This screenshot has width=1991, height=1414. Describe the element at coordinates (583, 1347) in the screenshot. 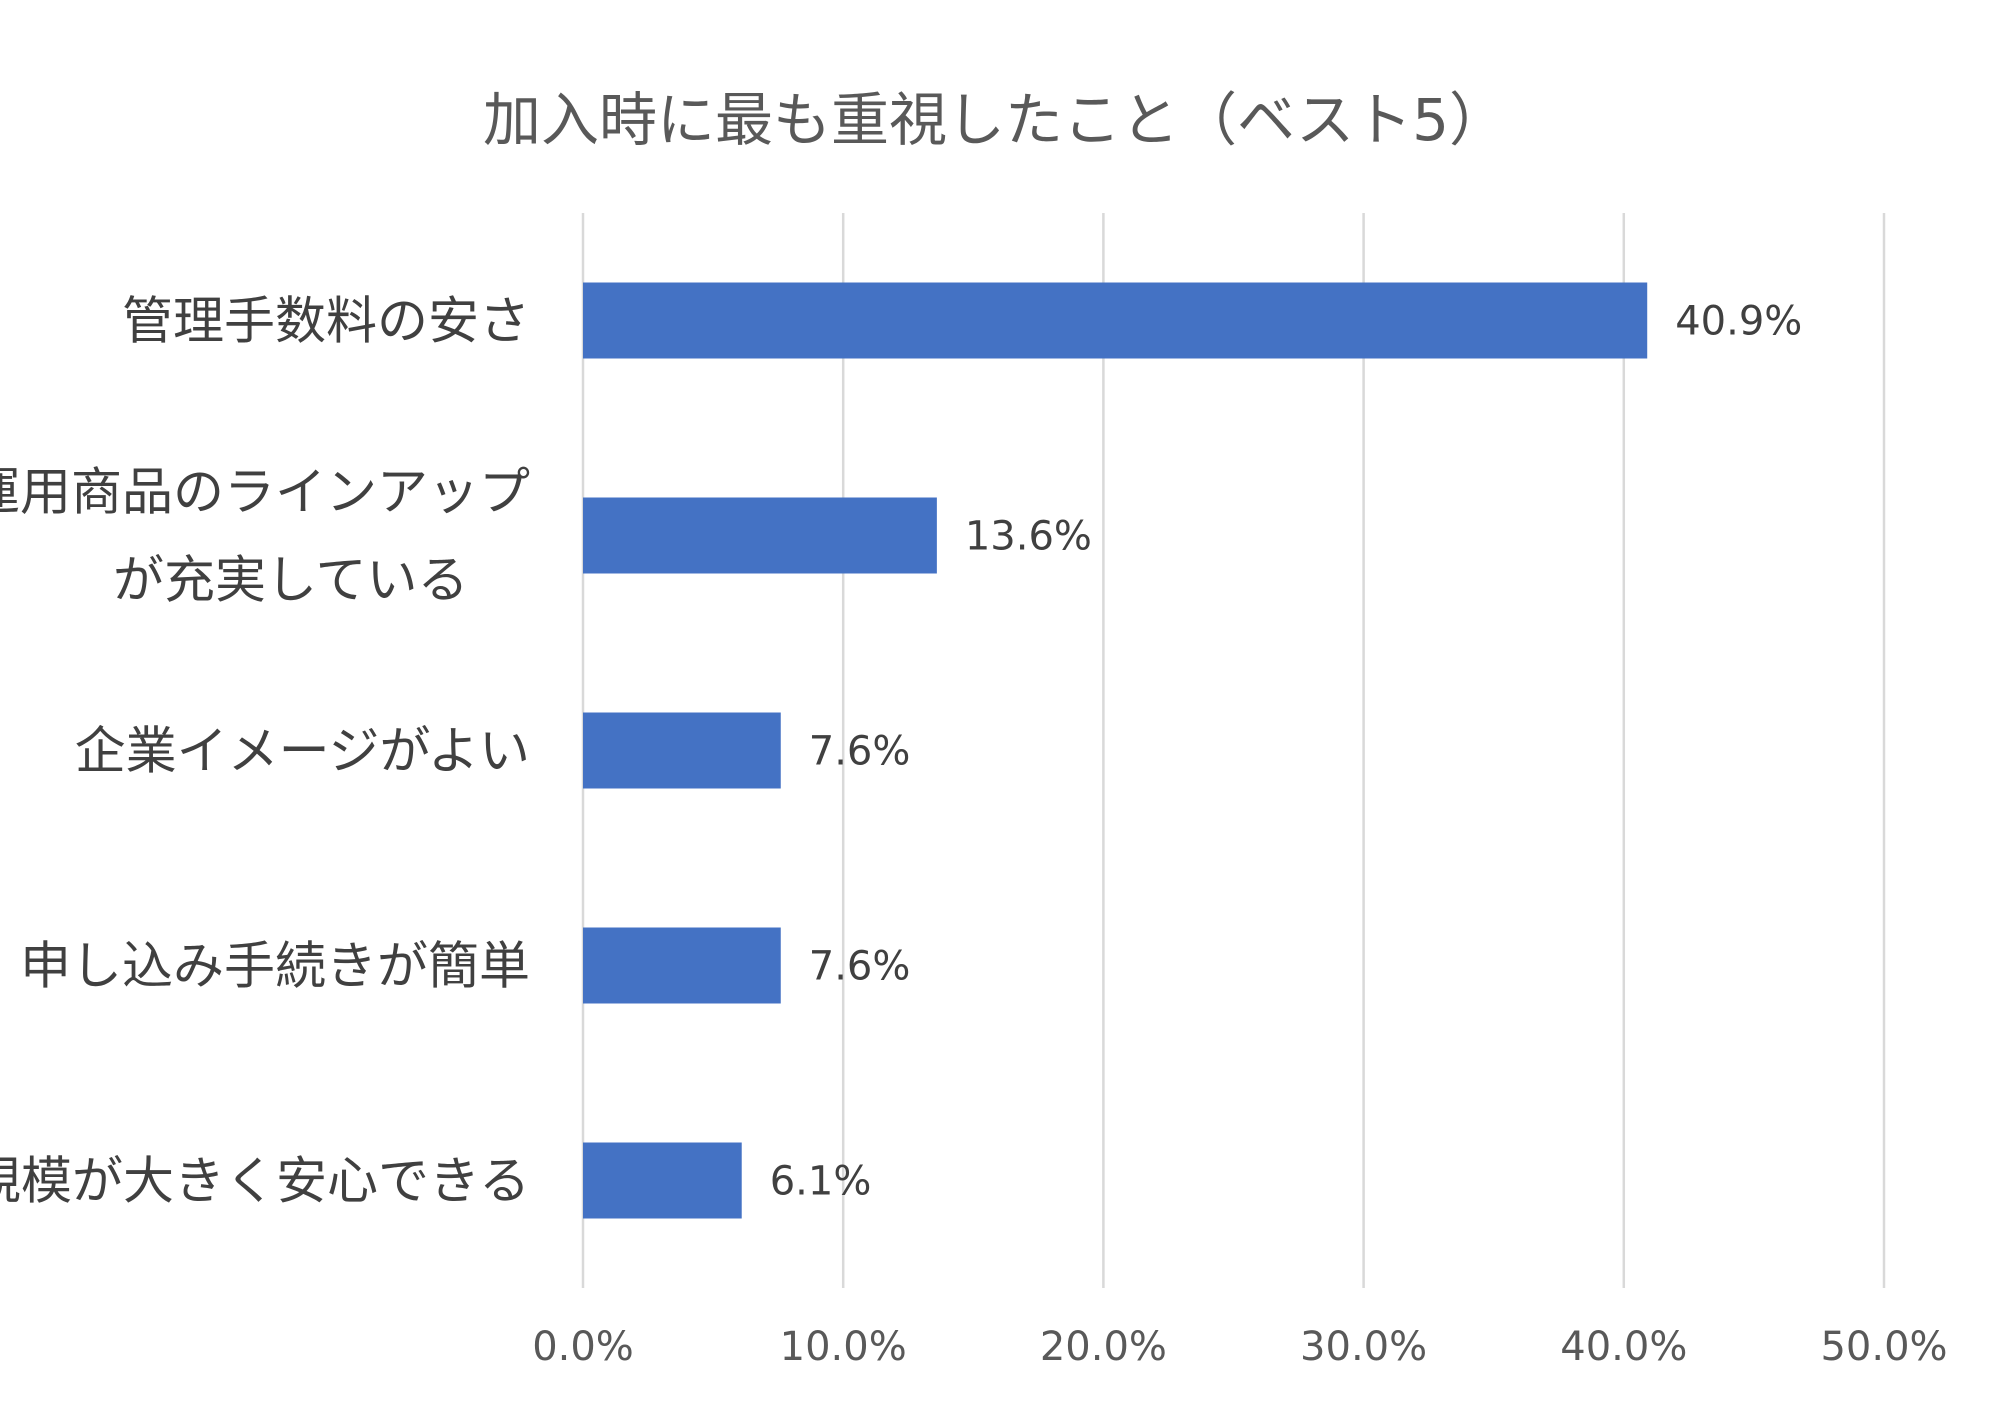

I see `x-tick-label: 0.0%` at that location.